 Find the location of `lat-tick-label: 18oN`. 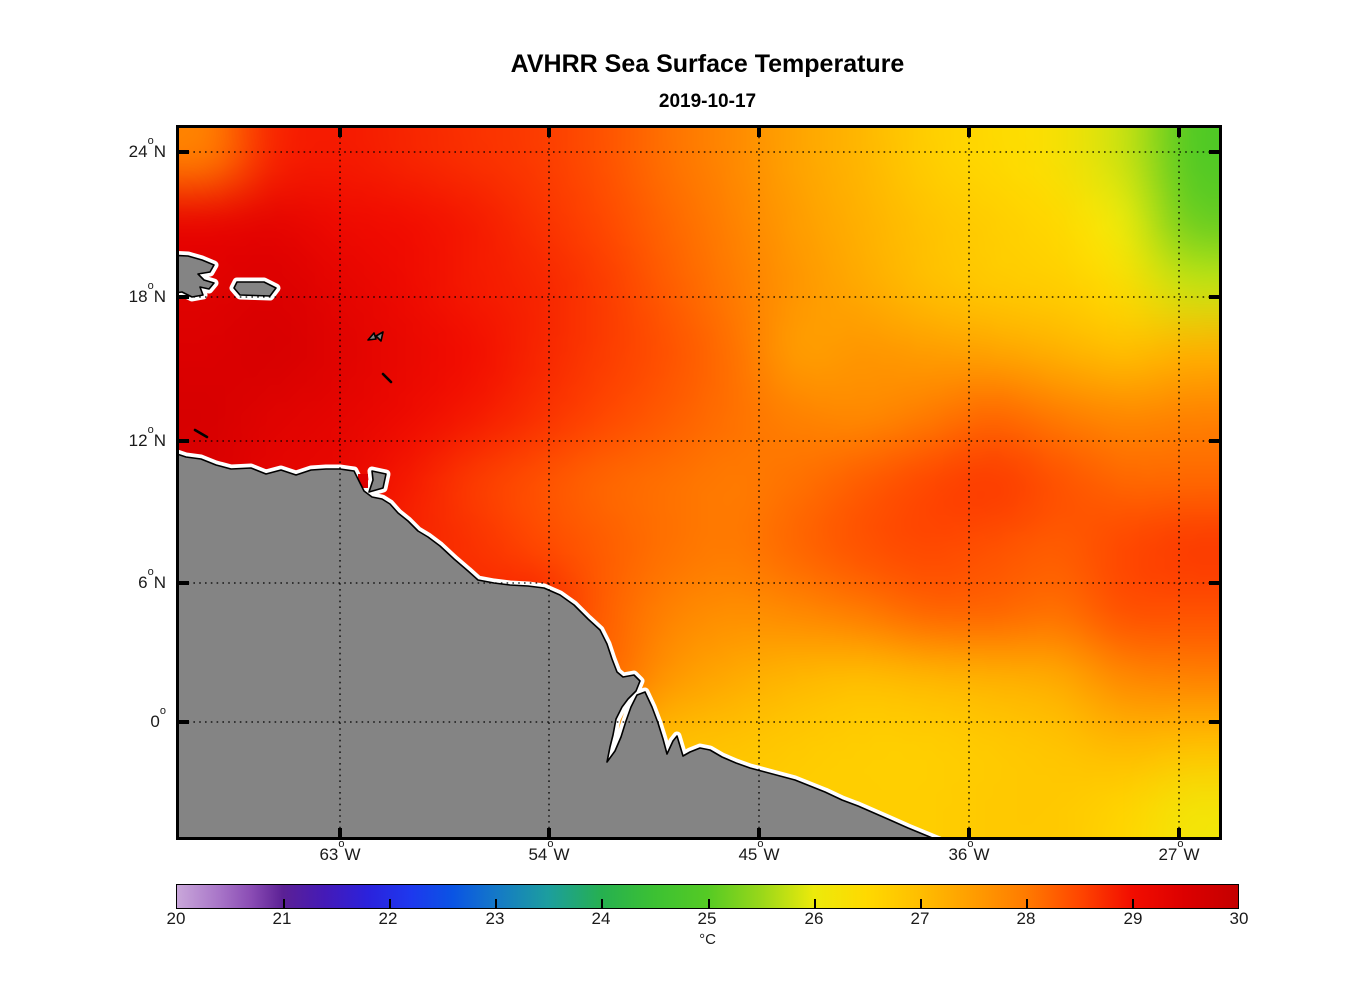

lat-tick-label: 18oN is located at coordinates (147, 293).